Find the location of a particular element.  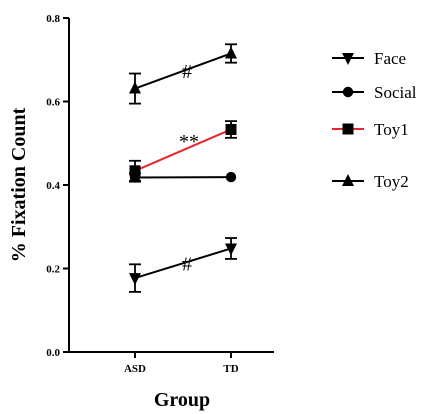

series-face is located at coordinates (183, 265).